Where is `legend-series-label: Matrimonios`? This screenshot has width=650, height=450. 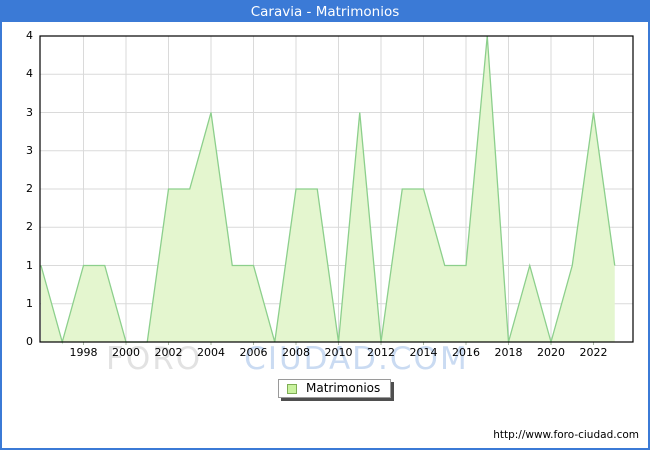 legend-series-label: Matrimonios is located at coordinates (343, 388).